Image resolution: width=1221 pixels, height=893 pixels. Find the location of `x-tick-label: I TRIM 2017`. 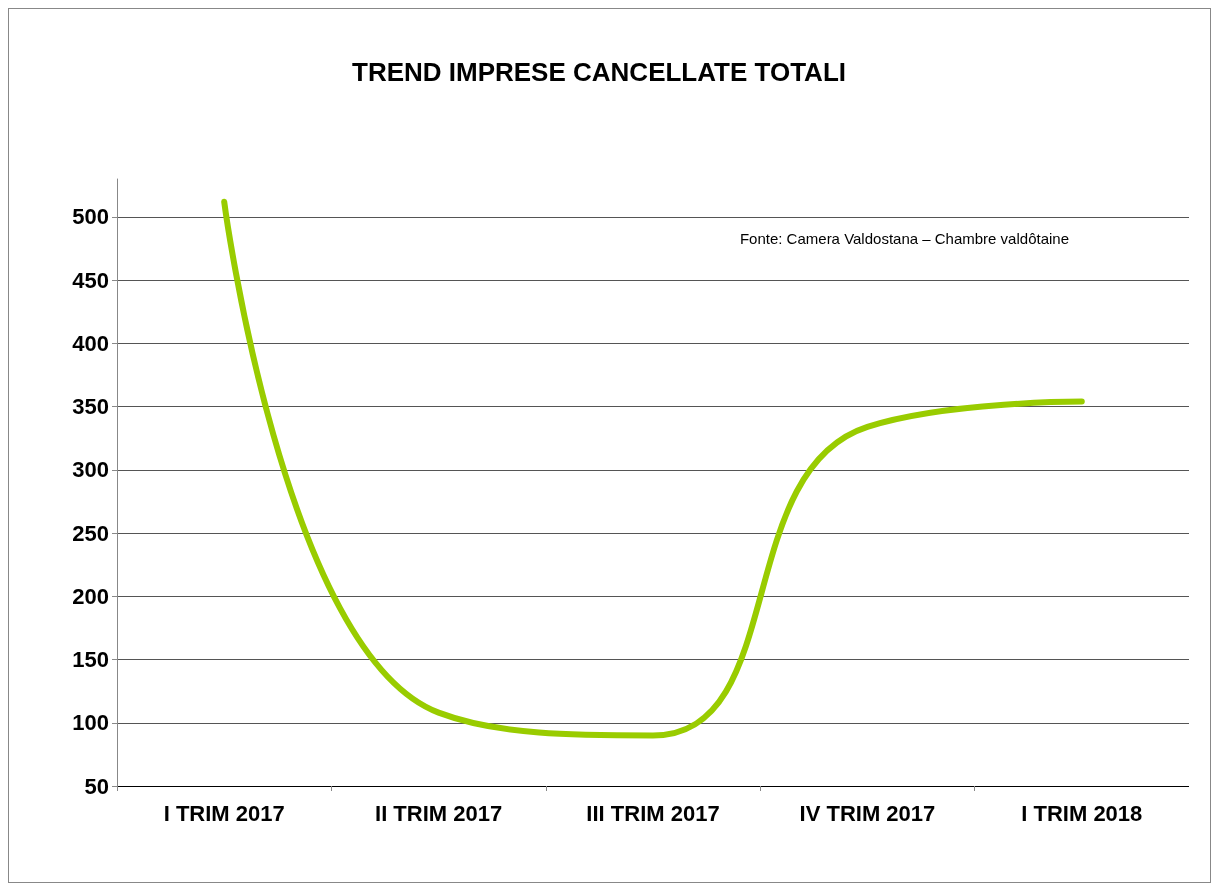

x-tick-label: I TRIM 2017 is located at coordinates (224, 813).